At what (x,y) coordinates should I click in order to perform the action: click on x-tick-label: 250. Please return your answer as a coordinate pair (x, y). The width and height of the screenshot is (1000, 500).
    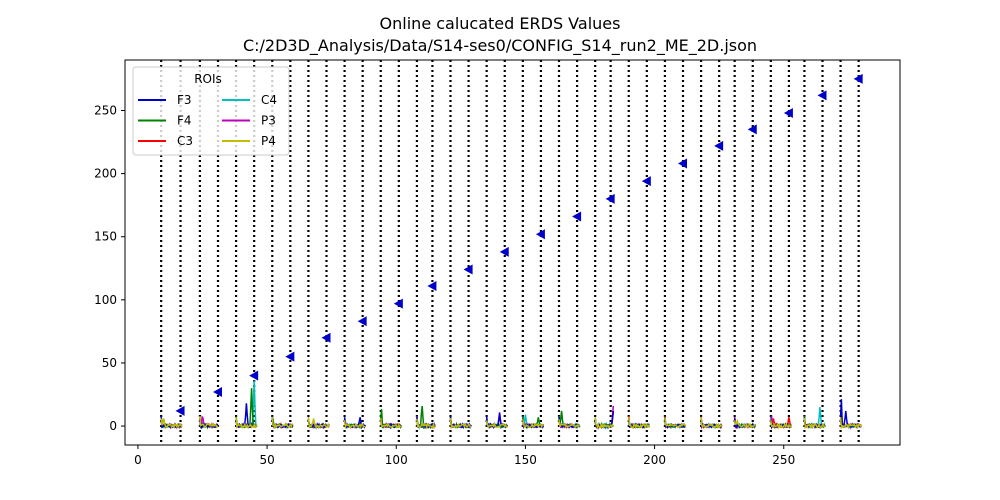
    Looking at the image, I should click on (783, 460).